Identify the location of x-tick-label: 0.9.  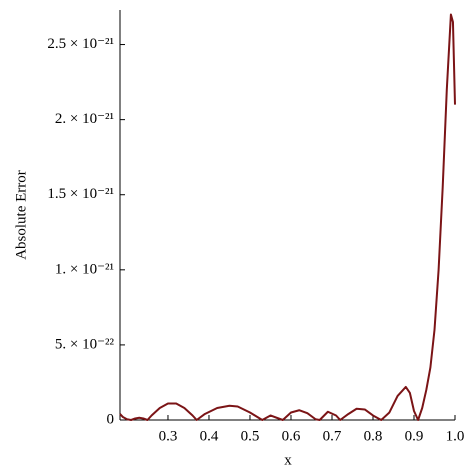
(414, 436).